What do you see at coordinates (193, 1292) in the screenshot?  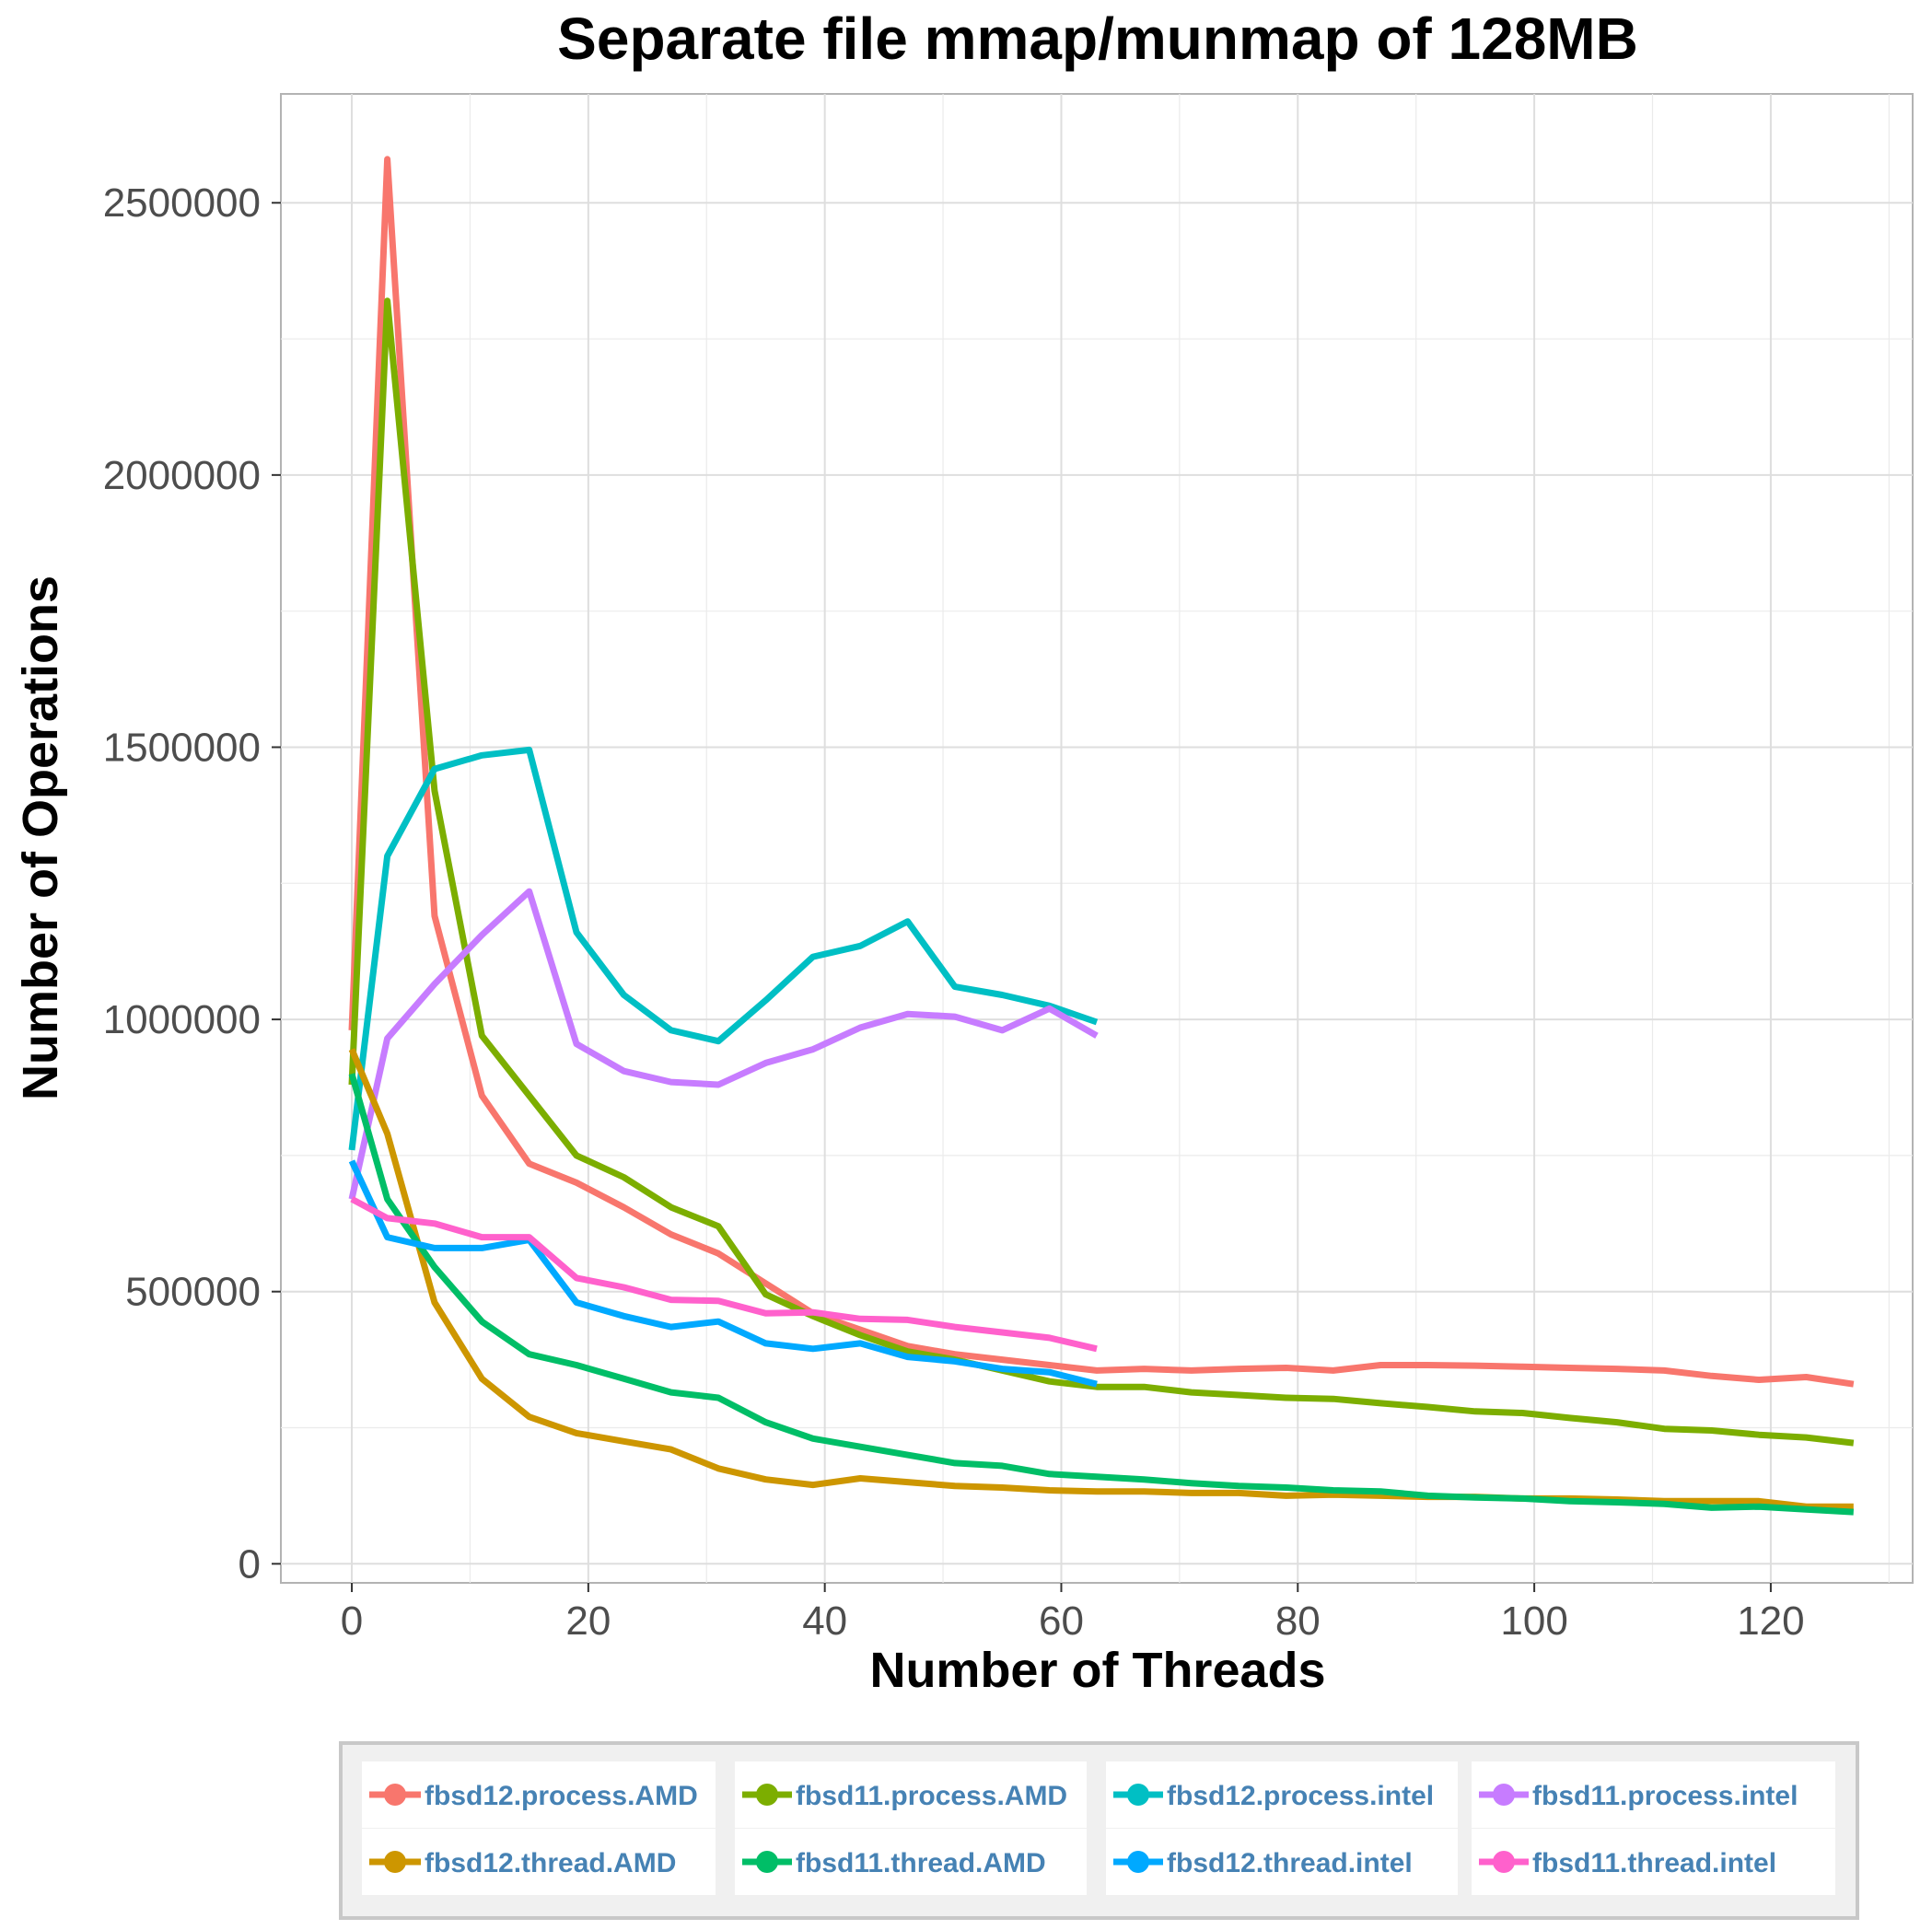 I see `y-tick-label: 500000` at bounding box center [193, 1292].